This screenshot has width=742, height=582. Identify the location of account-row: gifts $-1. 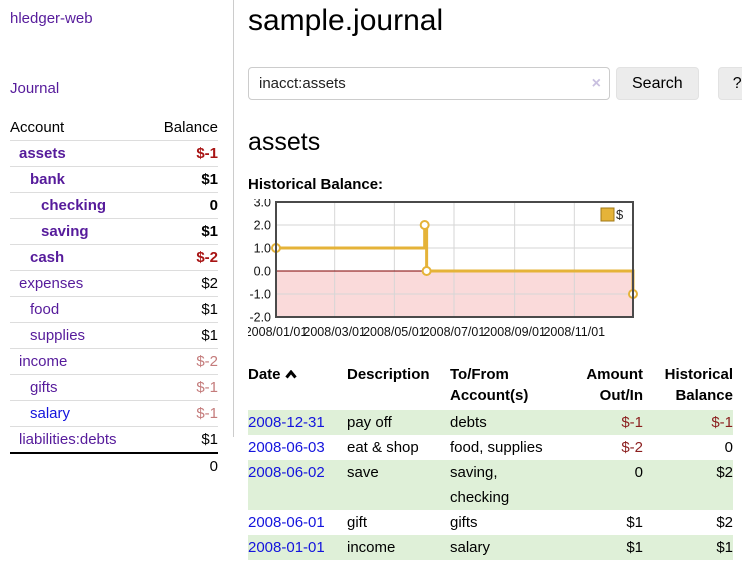
(114, 387).